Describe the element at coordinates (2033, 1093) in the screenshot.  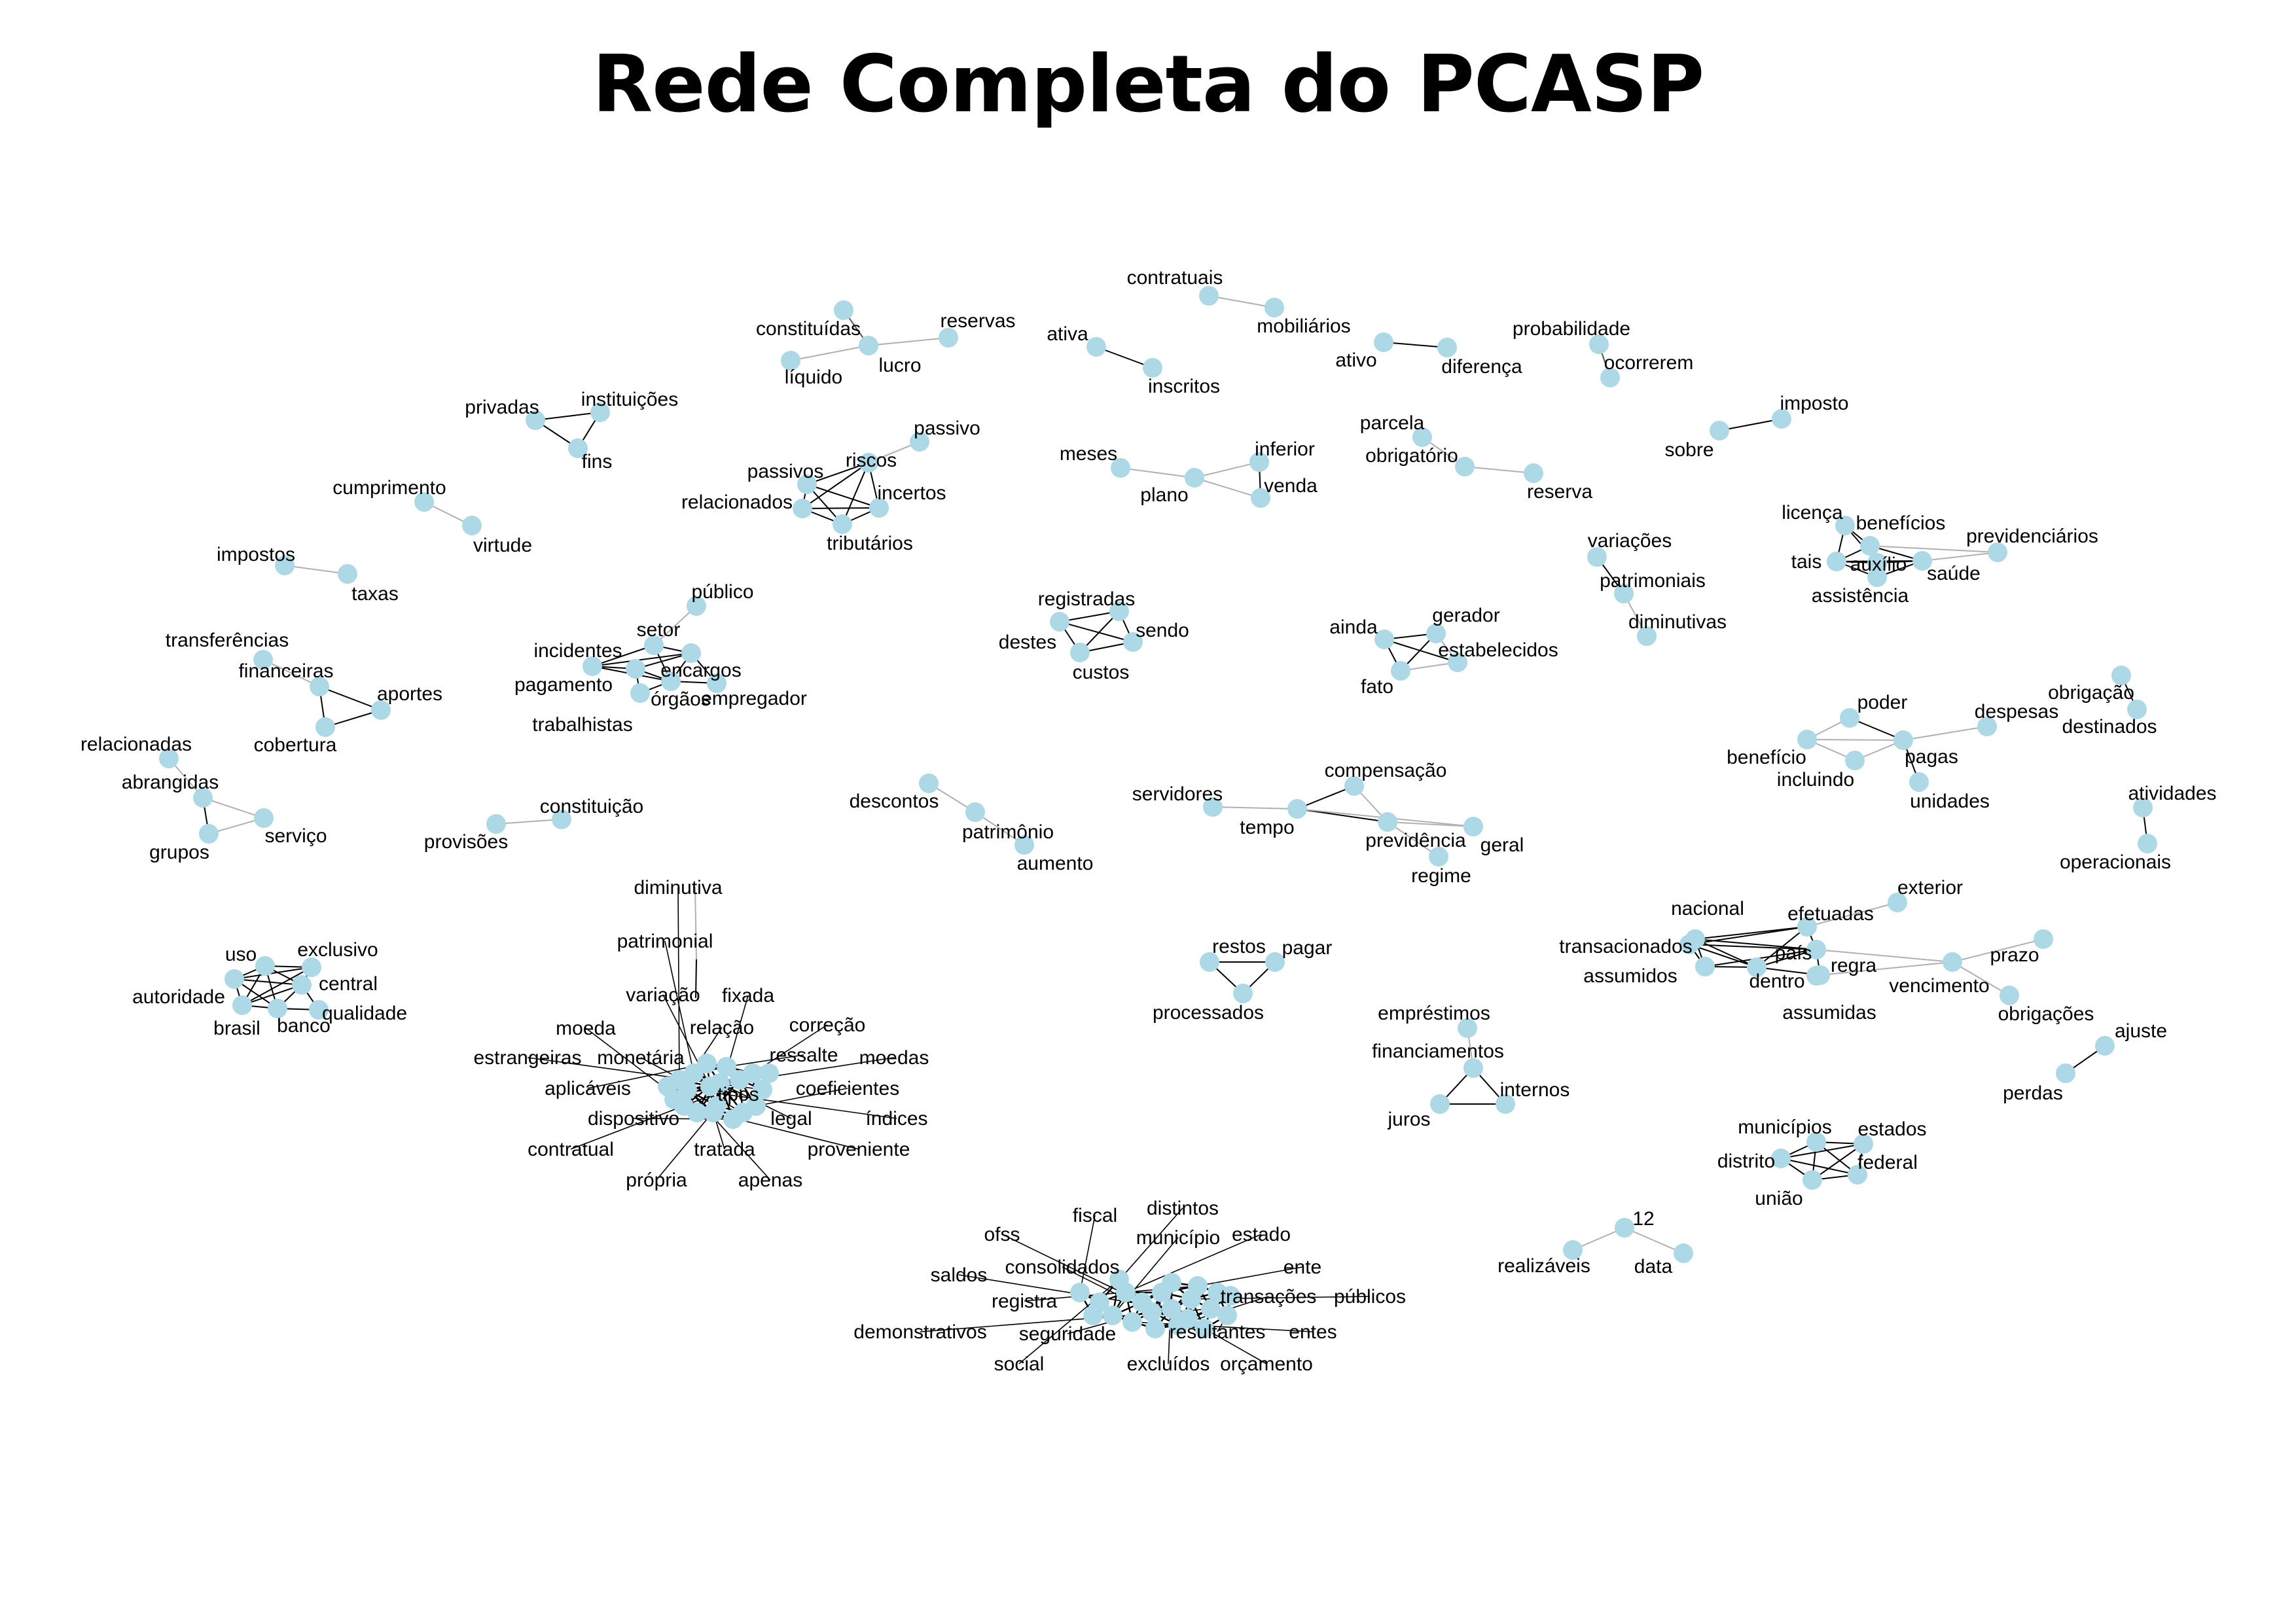
I see `node-label: perdas` at that location.